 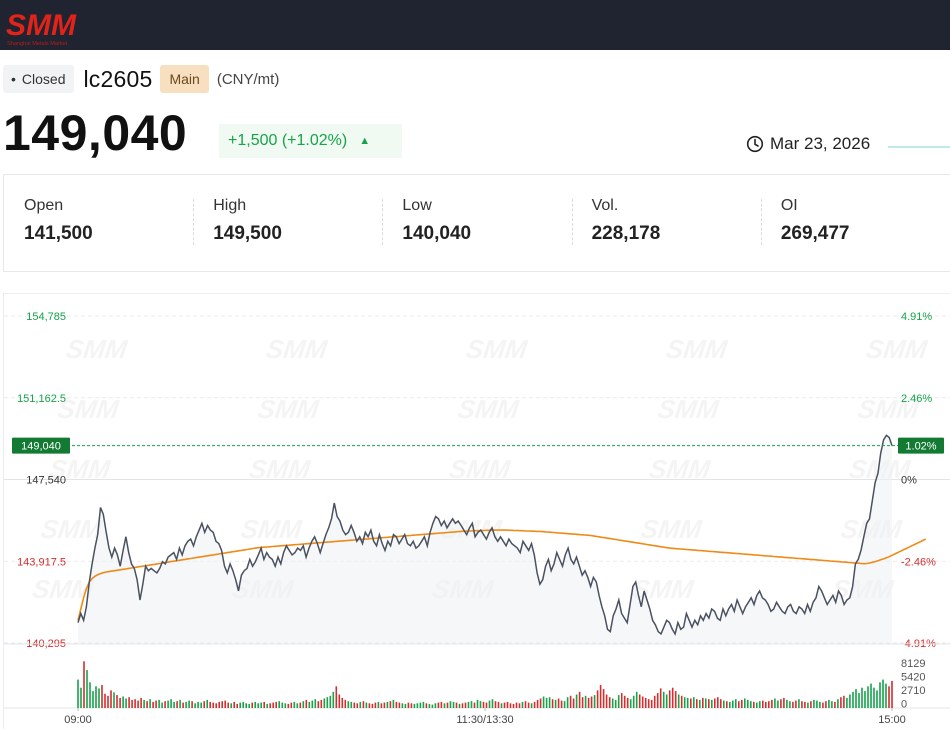 I want to click on quote-status-row: • Closed lc2605 Main (CNY/mt), so click(x=141, y=79).